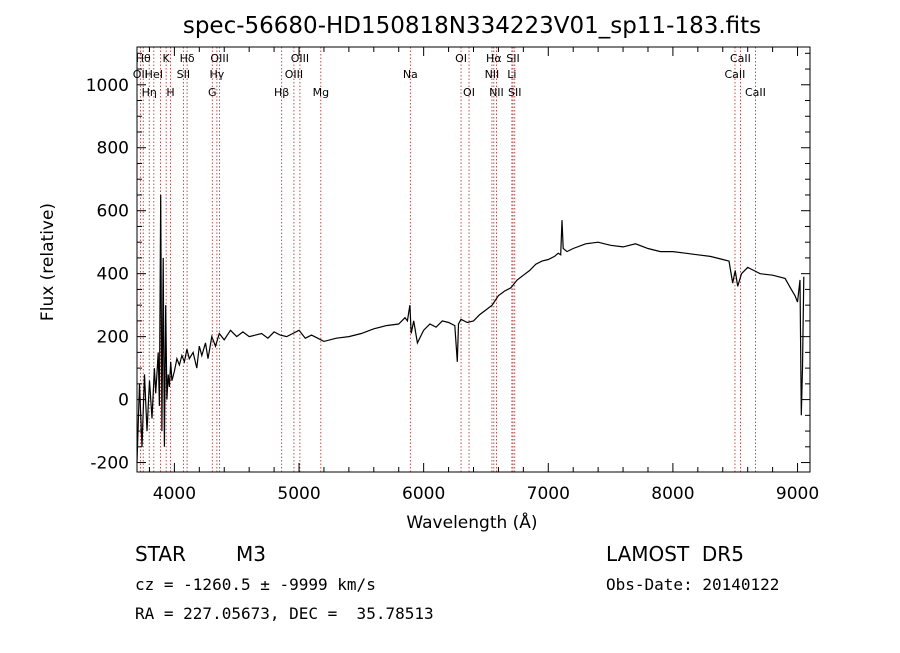 Image resolution: width=900 pixels, height=653 pixels. What do you see at coordinates (548, 494) in the screenshot?
I see `x-tick-label: 7000` at bounding box center [548, 494].